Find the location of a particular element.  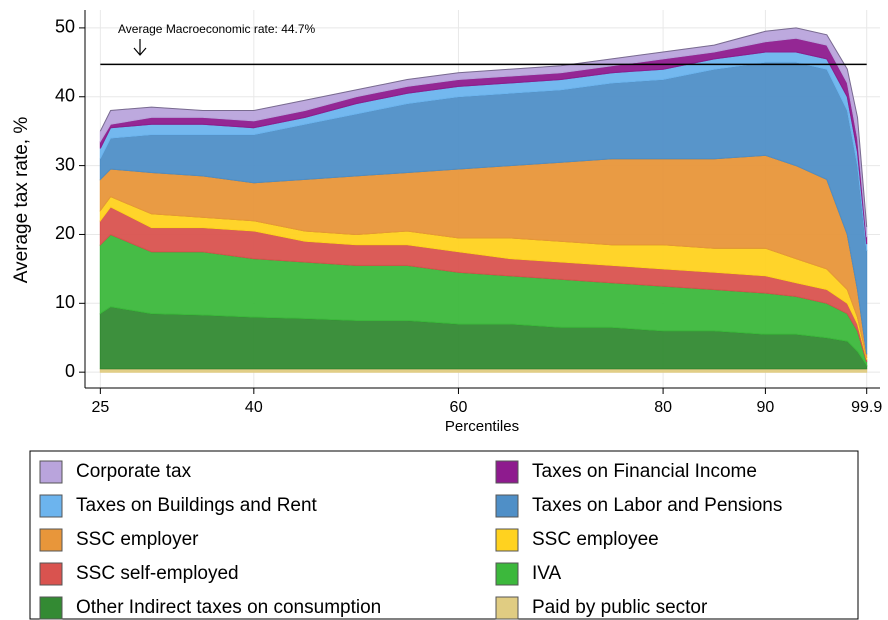

annotation-arrow is located at coordinates (140, 47).